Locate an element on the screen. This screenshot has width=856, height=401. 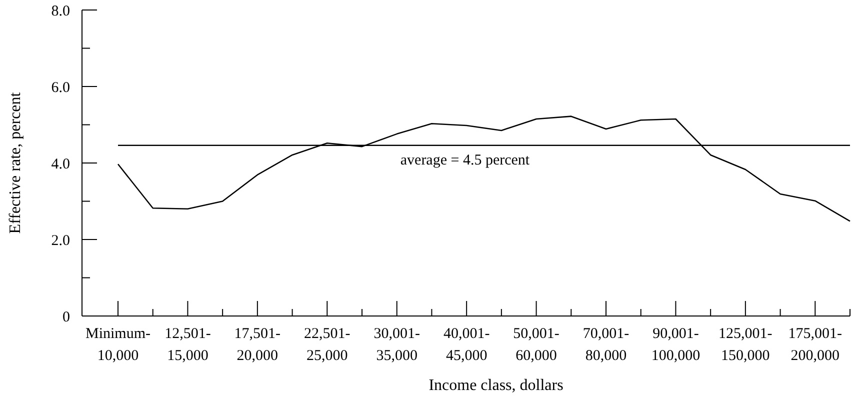
x-tick-label: 17,501- 20,000 is located at coordinates (257, 345).